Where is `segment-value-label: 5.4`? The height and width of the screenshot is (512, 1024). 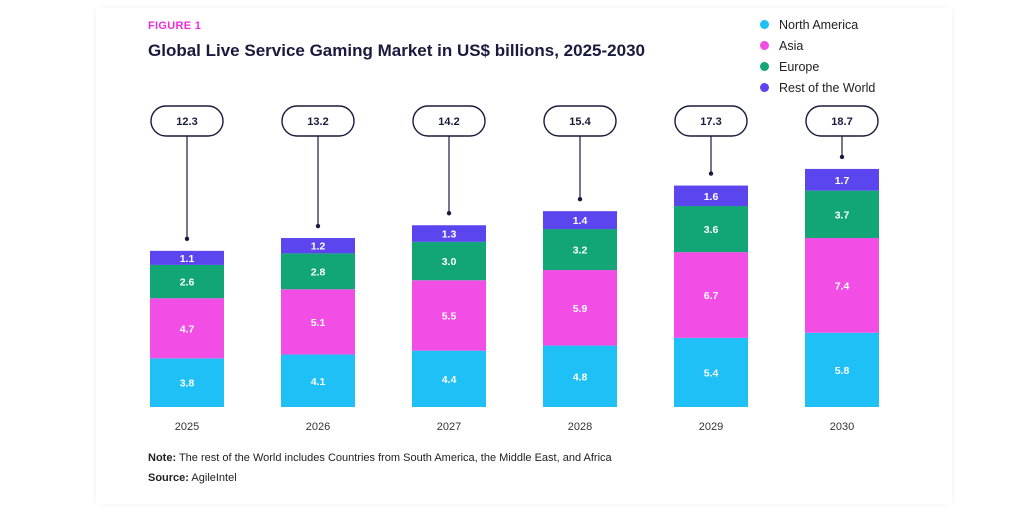 segment-value-label: 5.4 is located at coordinates (711, 373).